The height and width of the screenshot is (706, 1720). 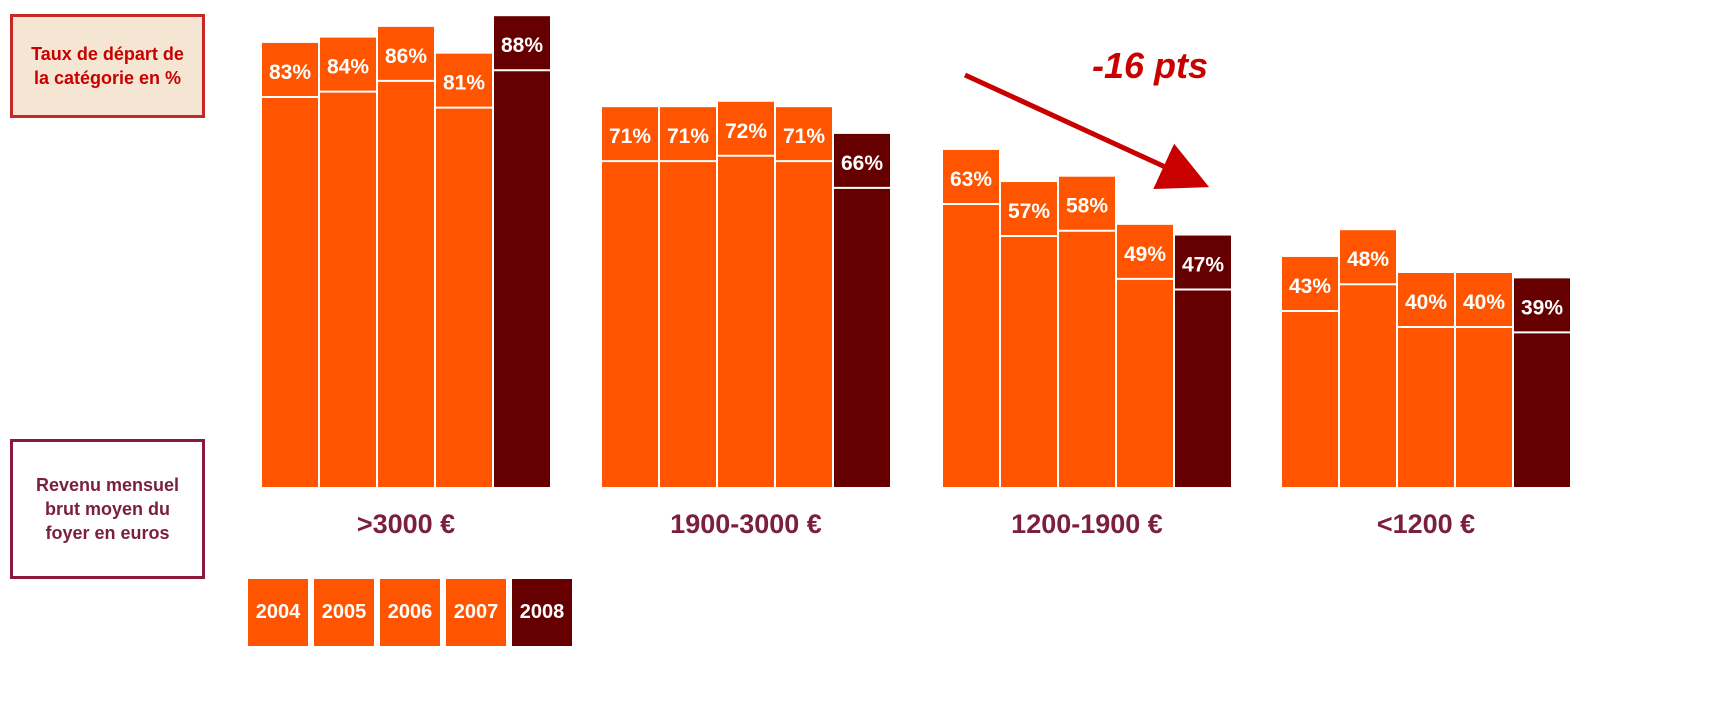 What do you see at coordinates (1150, 65) in the screenshot?
I see `annotation-text: -16 pts` at bounding box center [1150, 65].